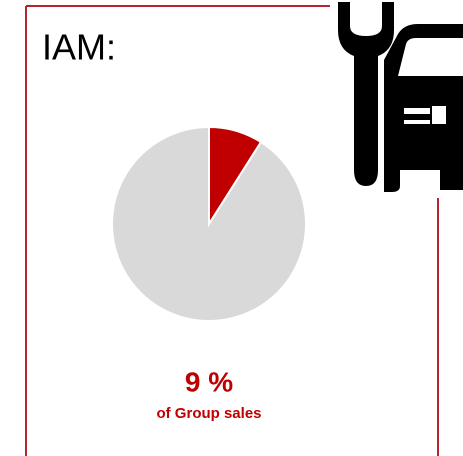  I want to click on title: IAM:, so click(79, 47).